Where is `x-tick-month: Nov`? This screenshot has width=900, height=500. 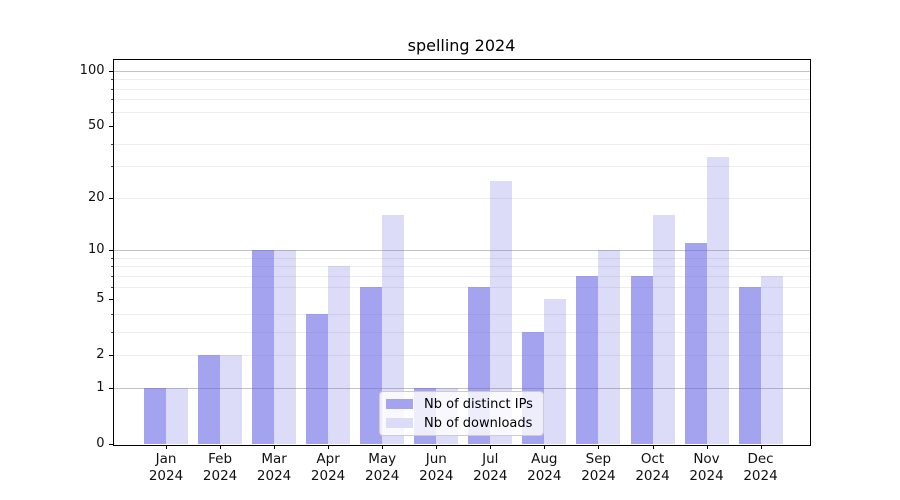
x-tick-month: Nov is located at coordinates (706, 459).